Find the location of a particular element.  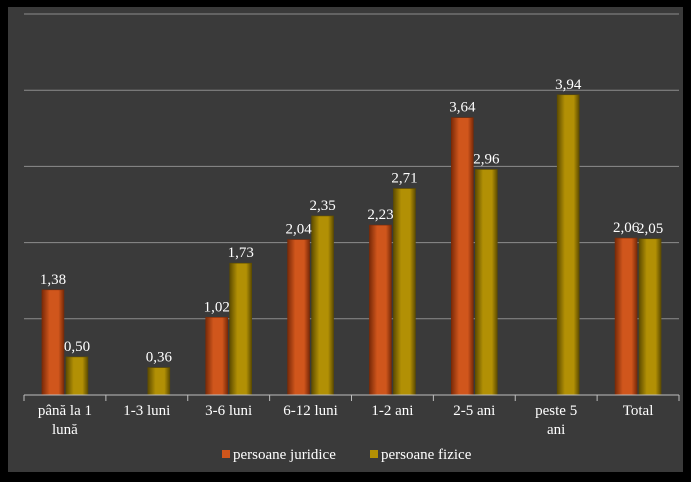

legend-swatch-juridice is located at coordinates (226, 454).